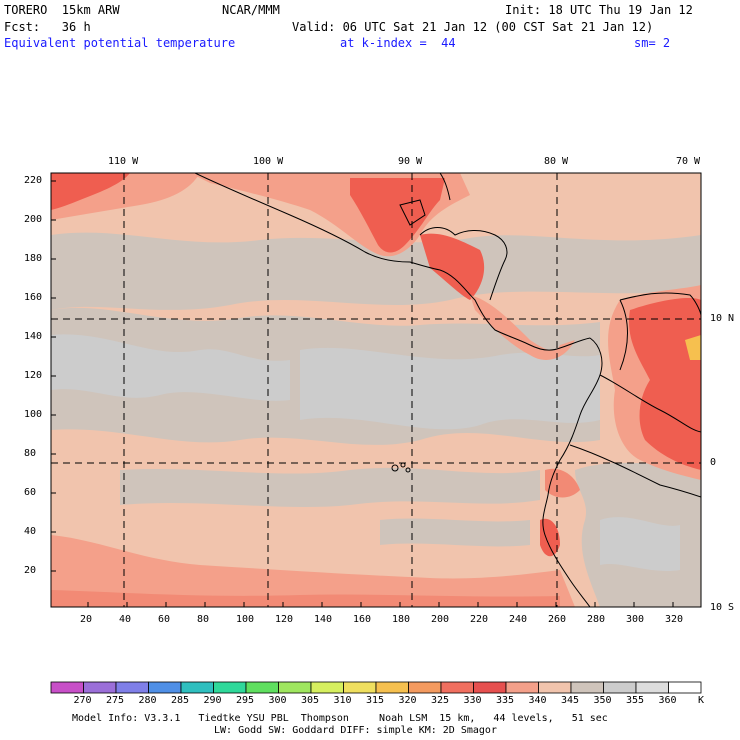 The width and height of the screenshot is (740, 740). What do you see at coordinates (375, 700) in the screenshot?
I see `colorbar-label: 315` at bounding box center [375, 700].